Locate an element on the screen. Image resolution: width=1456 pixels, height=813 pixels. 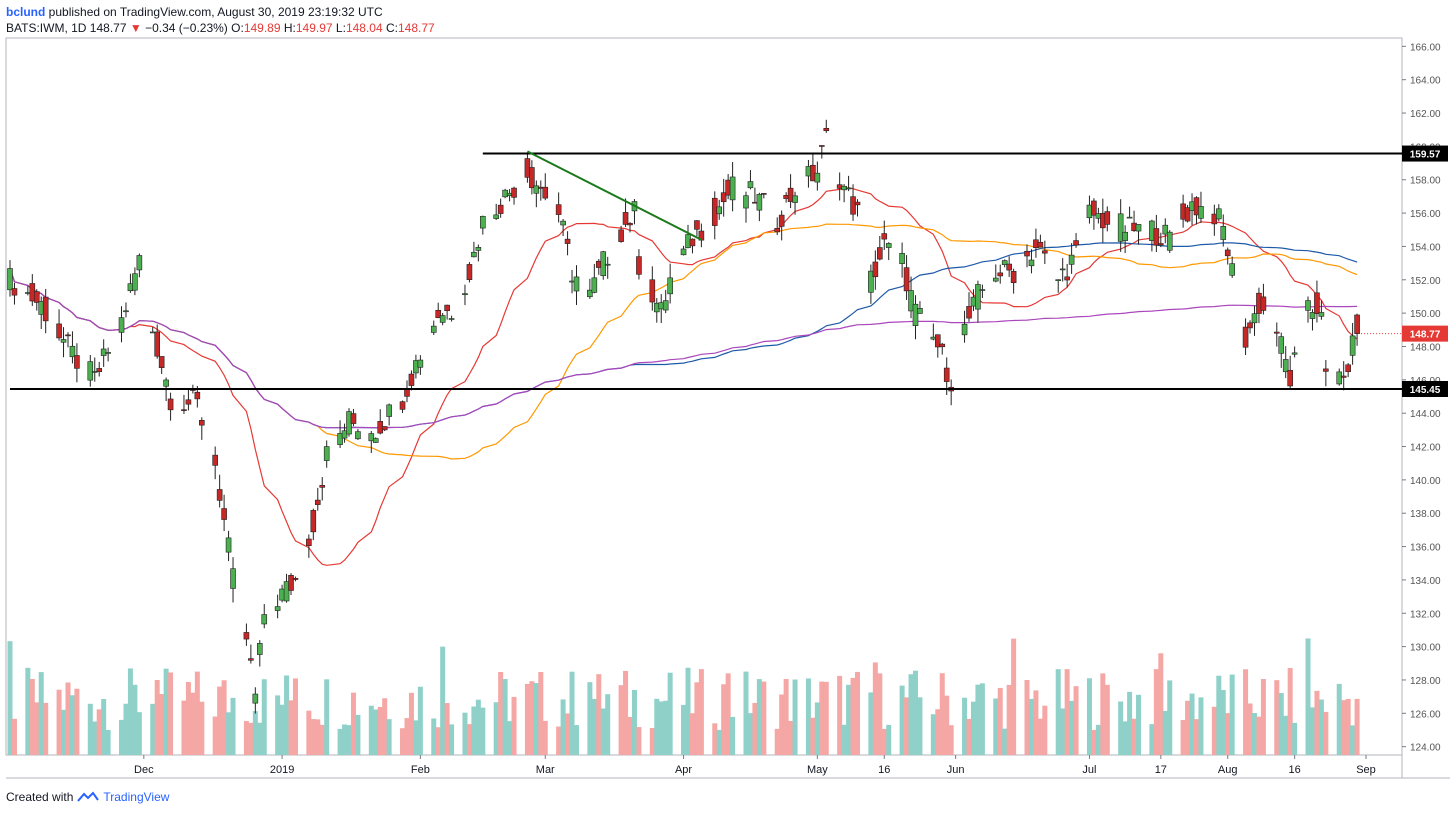
symbol-label: BATS:IWM, 1D is located at coordinates (46, 28).